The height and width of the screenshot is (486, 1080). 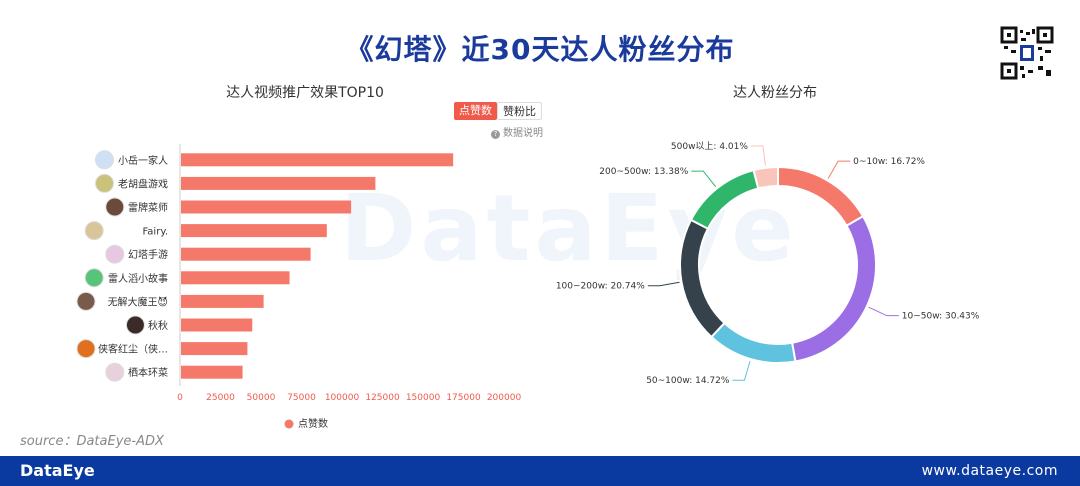 I want to click on x-tick-label: 175000, so click(x=463, y=398).